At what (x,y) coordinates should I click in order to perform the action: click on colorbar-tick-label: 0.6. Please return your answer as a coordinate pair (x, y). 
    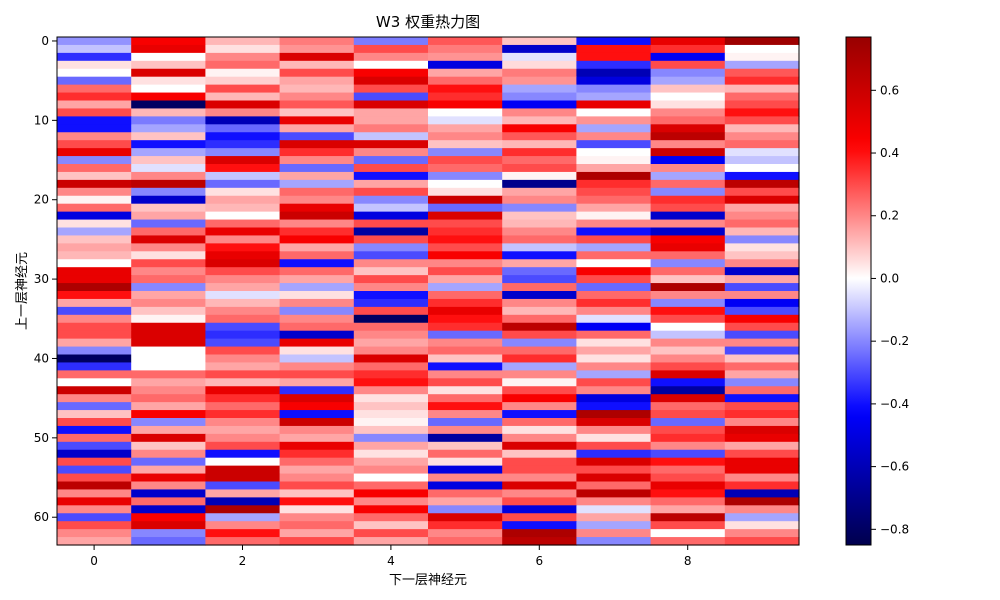
    Looking at the image, I should click on (889, 90).